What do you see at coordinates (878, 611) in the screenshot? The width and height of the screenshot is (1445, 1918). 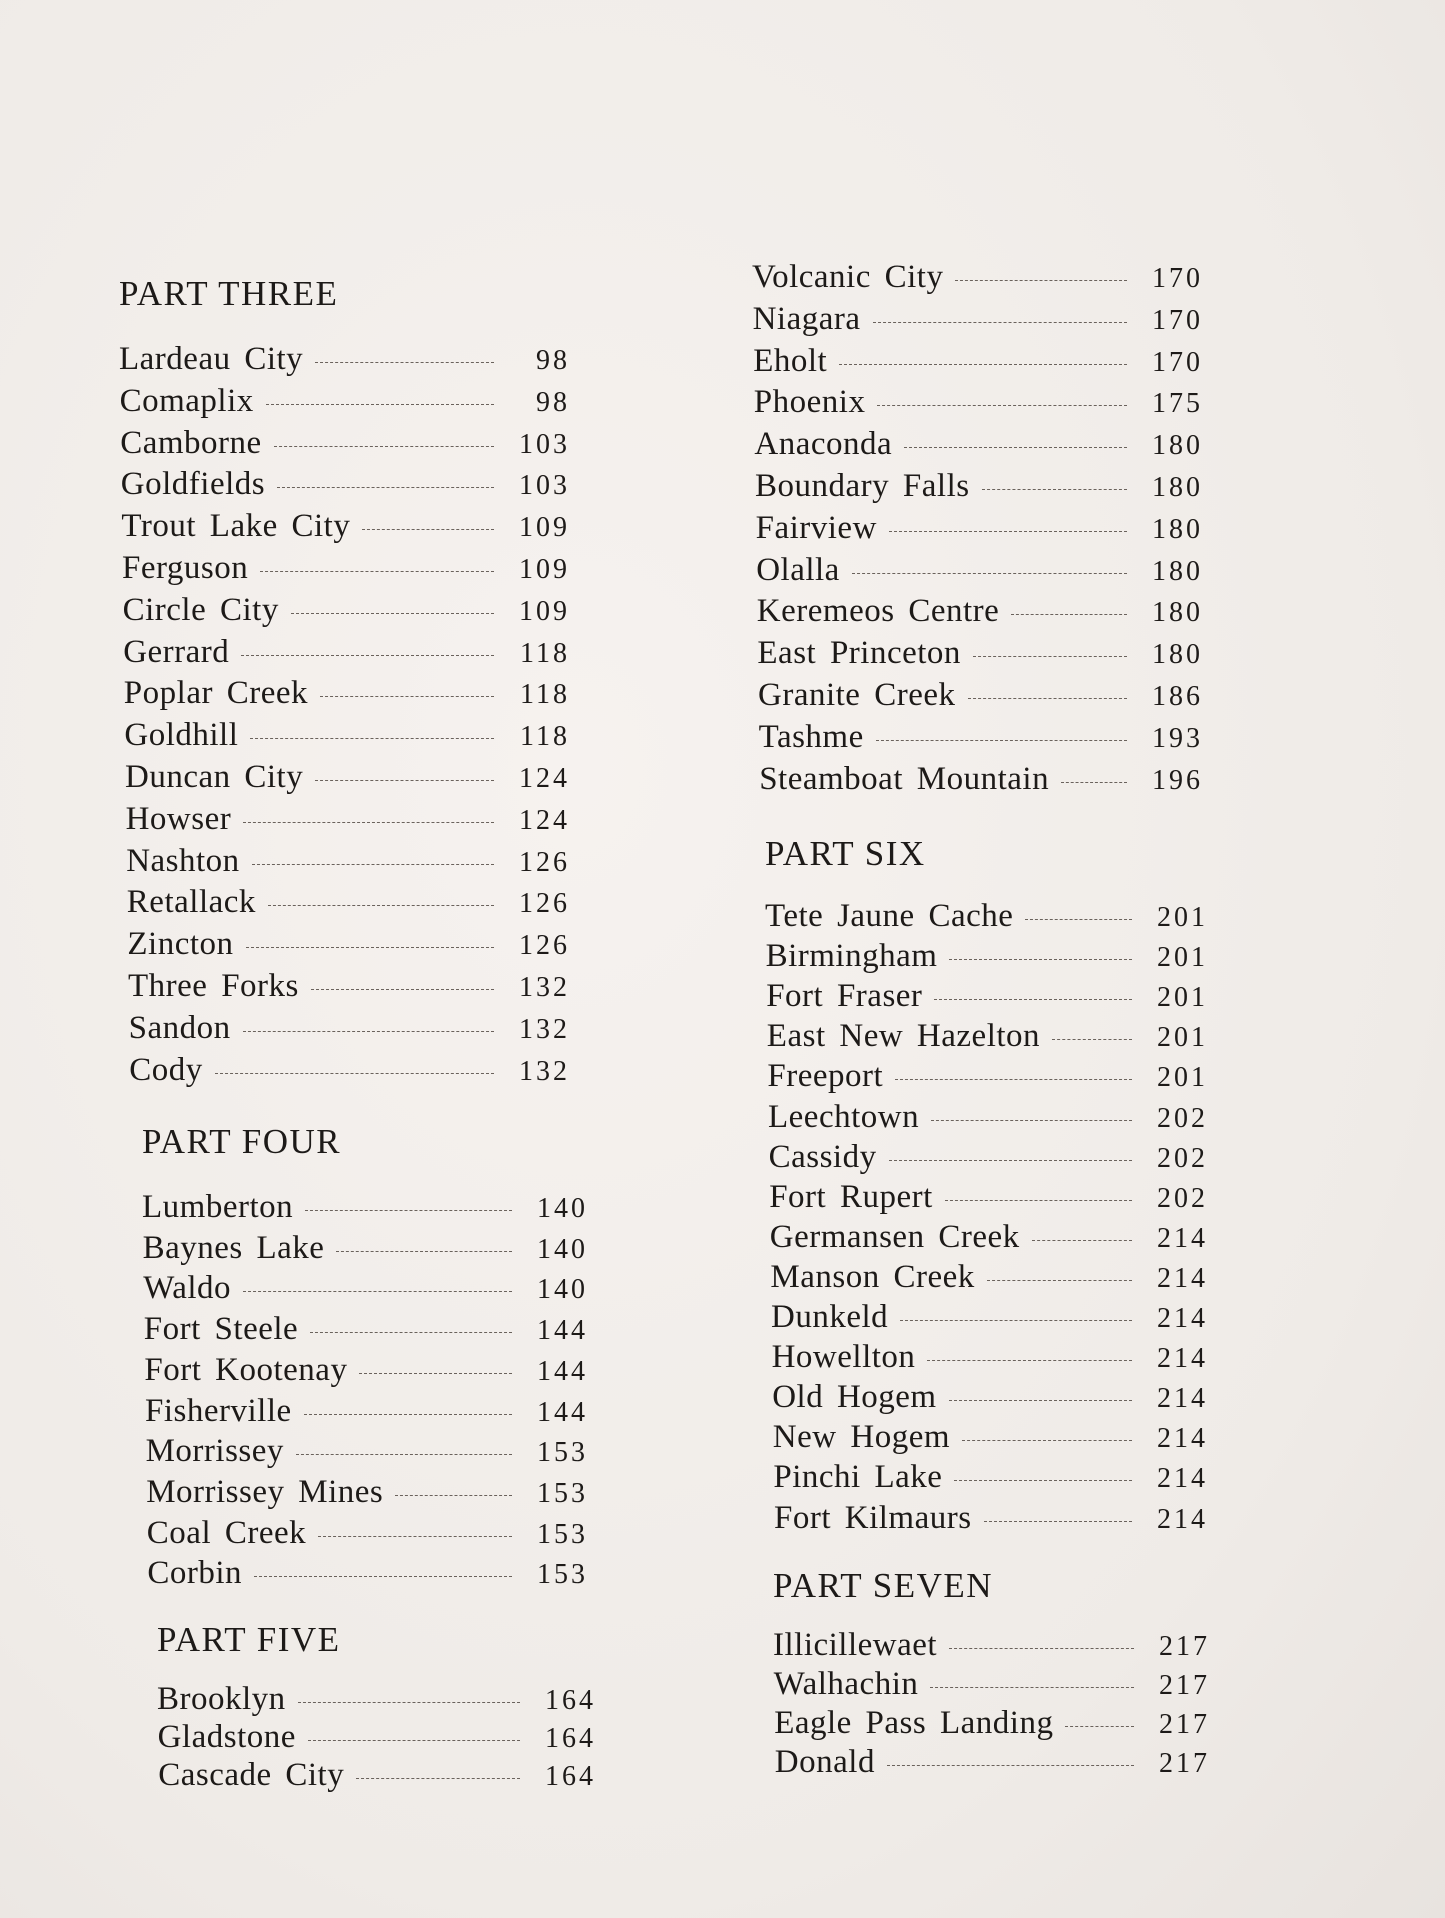 I see `entry-name: Keremeos Centre` at bounding box center [878, 611].